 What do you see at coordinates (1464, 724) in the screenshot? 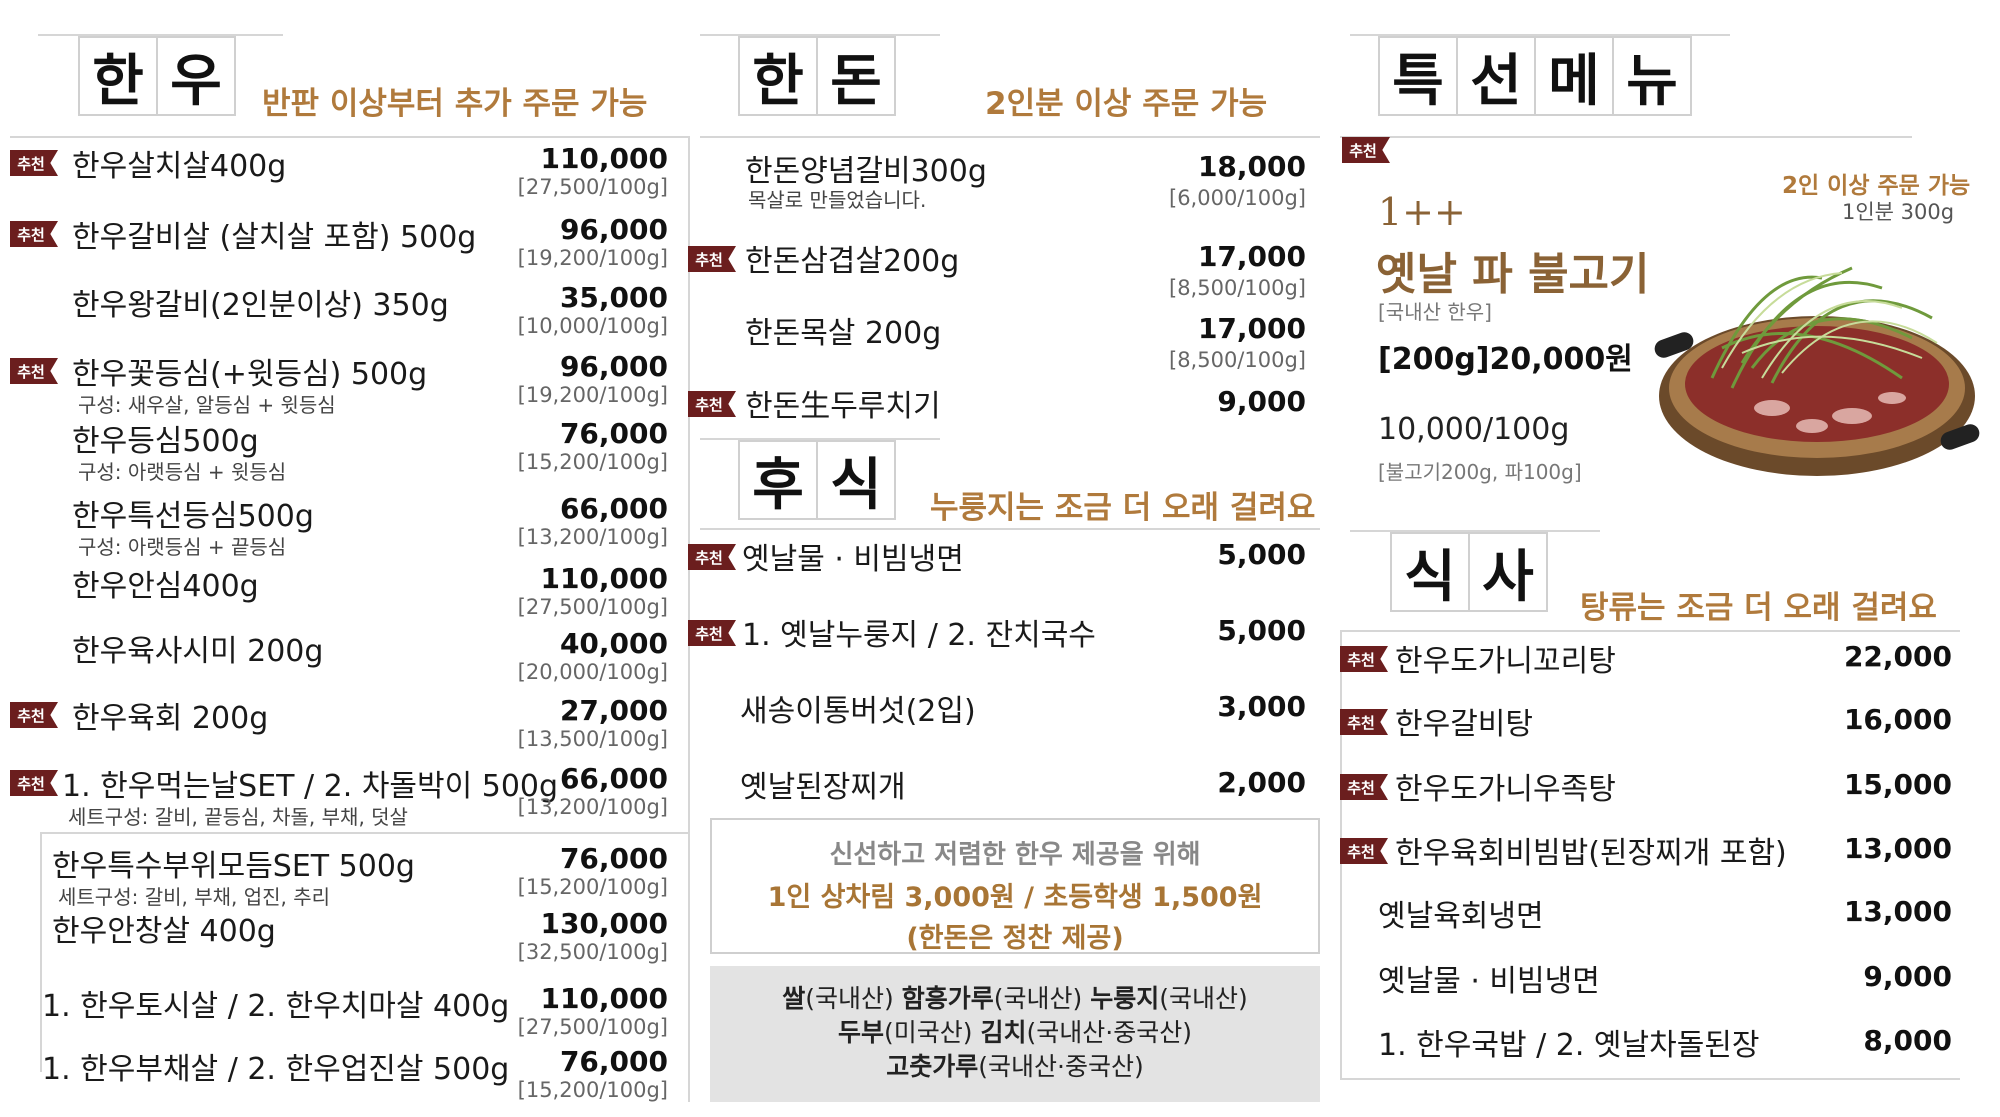
I see `menu-item-name: 한우갈비탕` at bounding box center [1464, 724].